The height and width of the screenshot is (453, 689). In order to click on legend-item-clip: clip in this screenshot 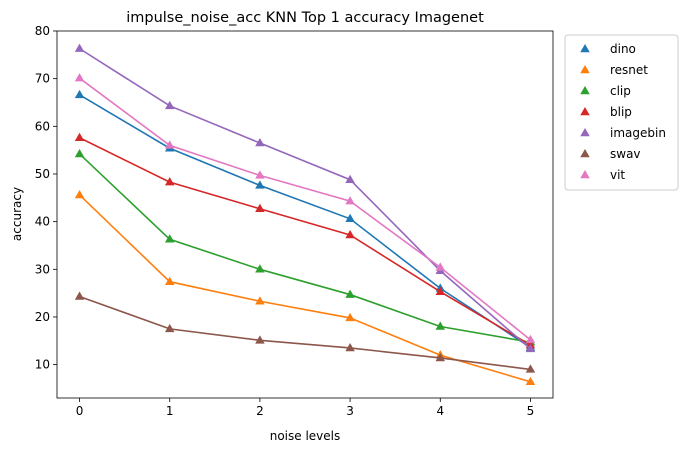, I will do `click(605, 91)`.